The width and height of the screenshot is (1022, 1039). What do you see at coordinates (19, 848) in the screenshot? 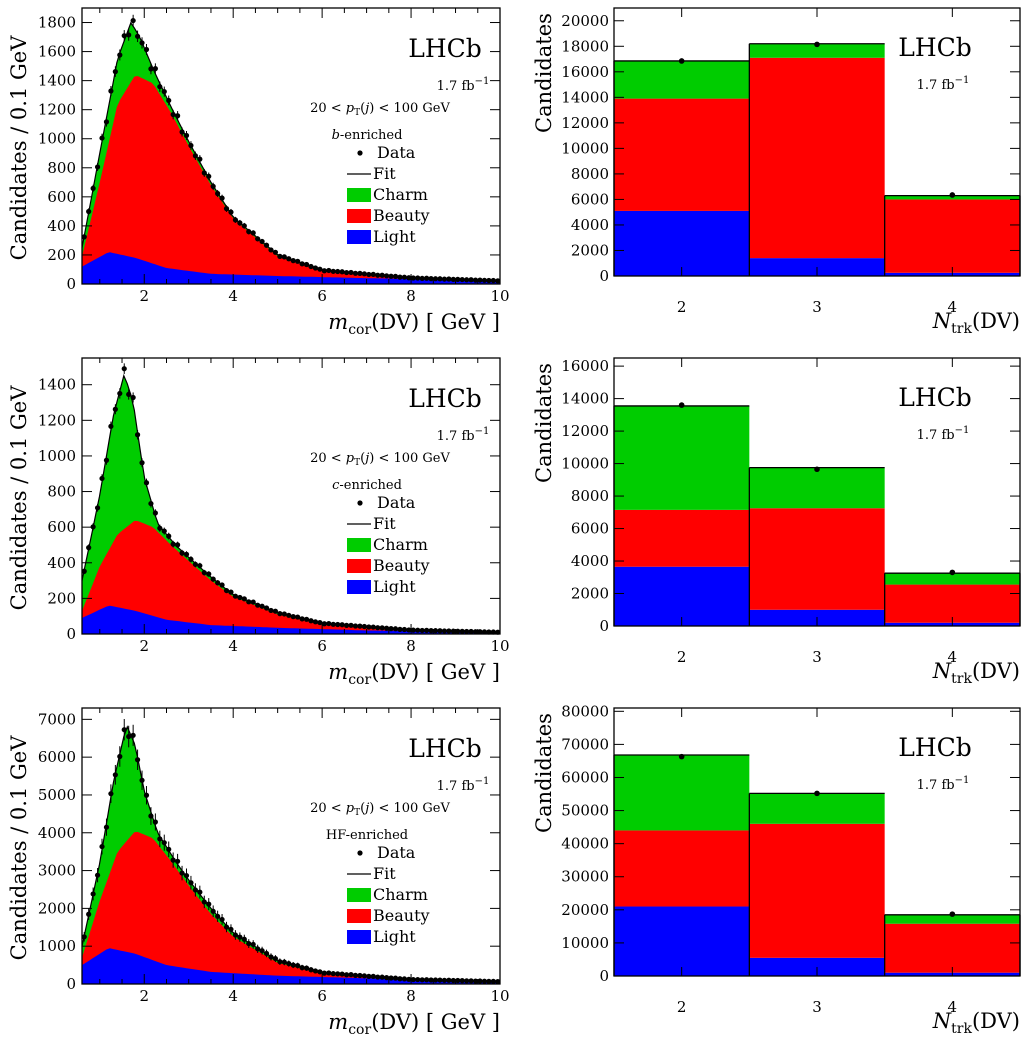
I see `y-axis-label: Candidates / 0.1 GeV` at bounding box center [19, 848].